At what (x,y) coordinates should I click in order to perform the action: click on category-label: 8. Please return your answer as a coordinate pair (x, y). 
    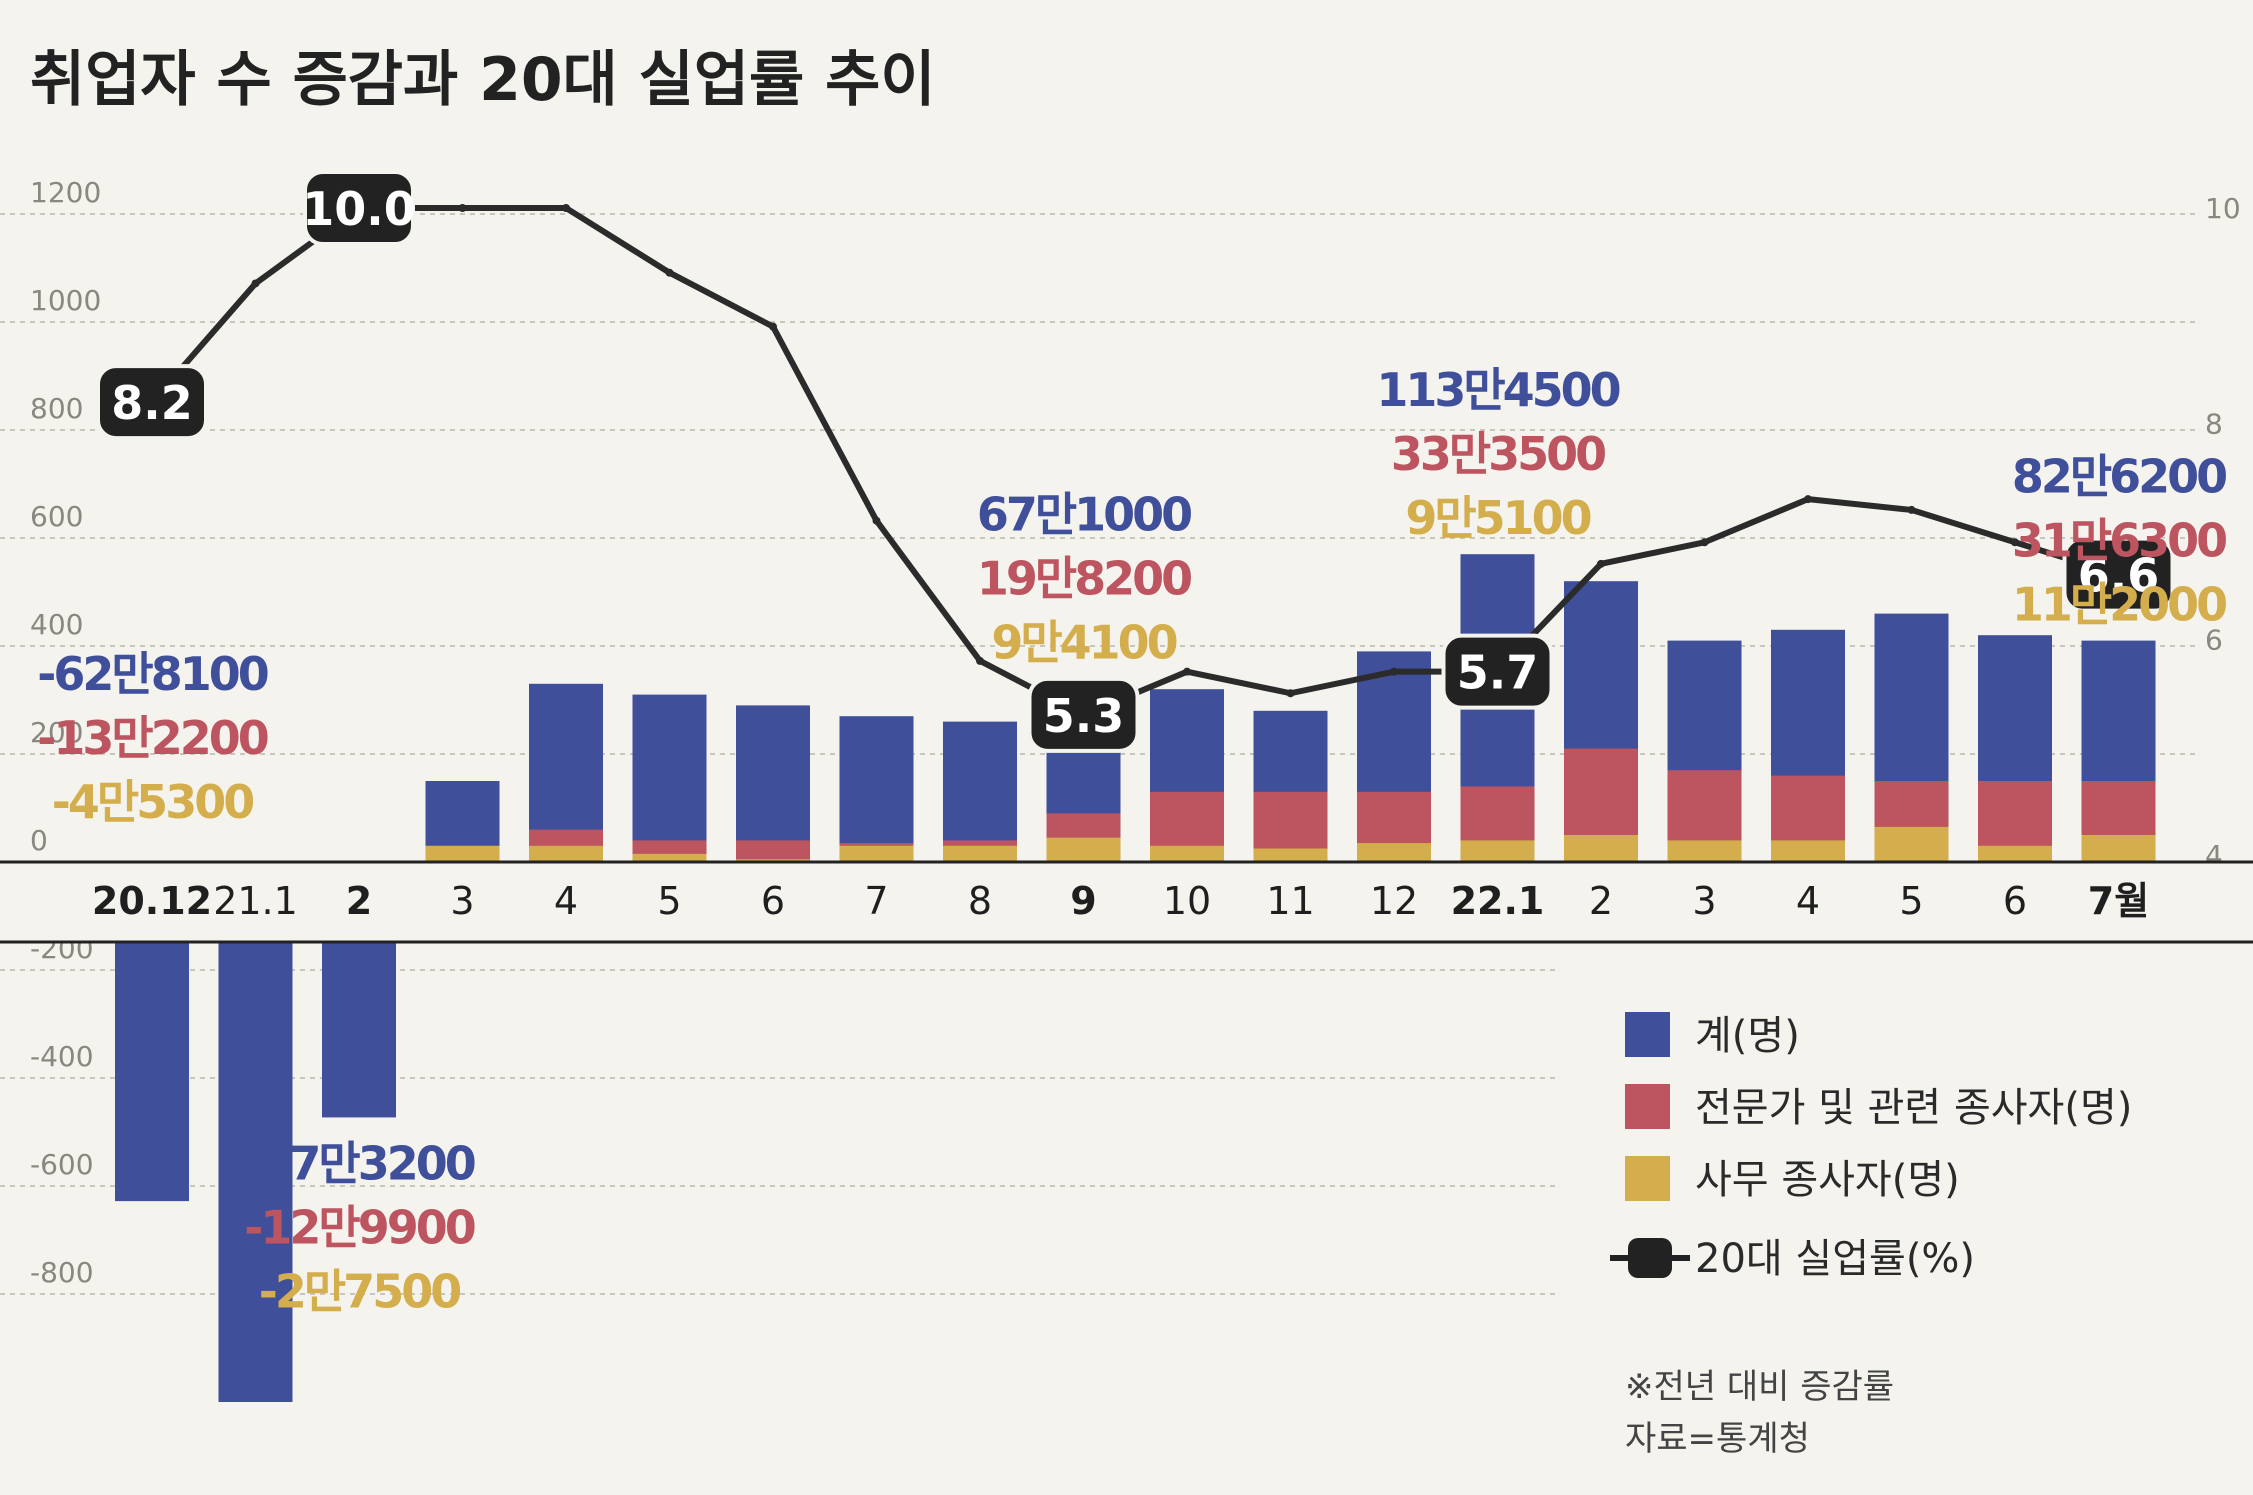
    Looking at the image, I should click on (980, 901).